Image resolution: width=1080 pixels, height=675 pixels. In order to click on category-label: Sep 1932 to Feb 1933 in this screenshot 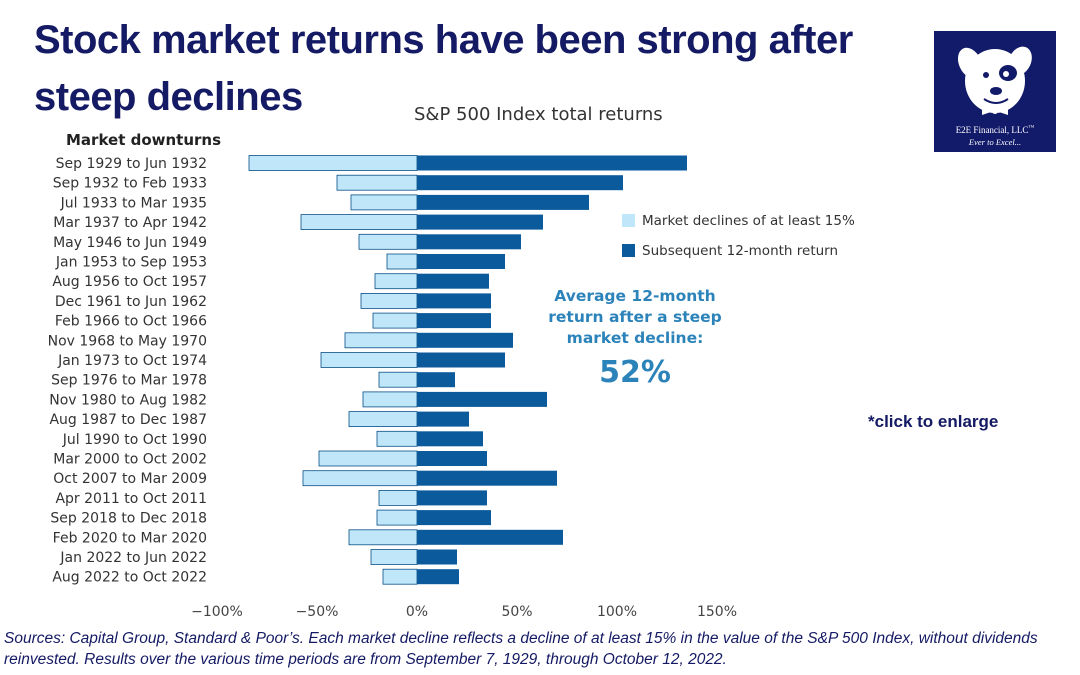, I will do `click(130, 184)`.